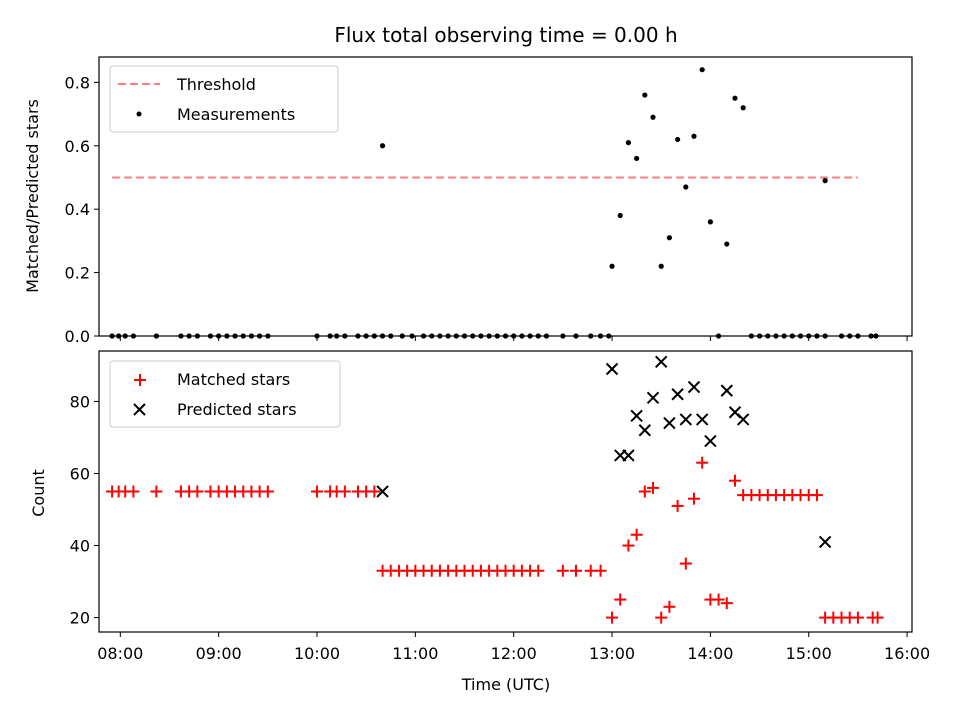 Image resolution: width=960 pixels, height=725 pixels. I want to click on bottom-x-tick-label: 08:00, so click(120, 653).